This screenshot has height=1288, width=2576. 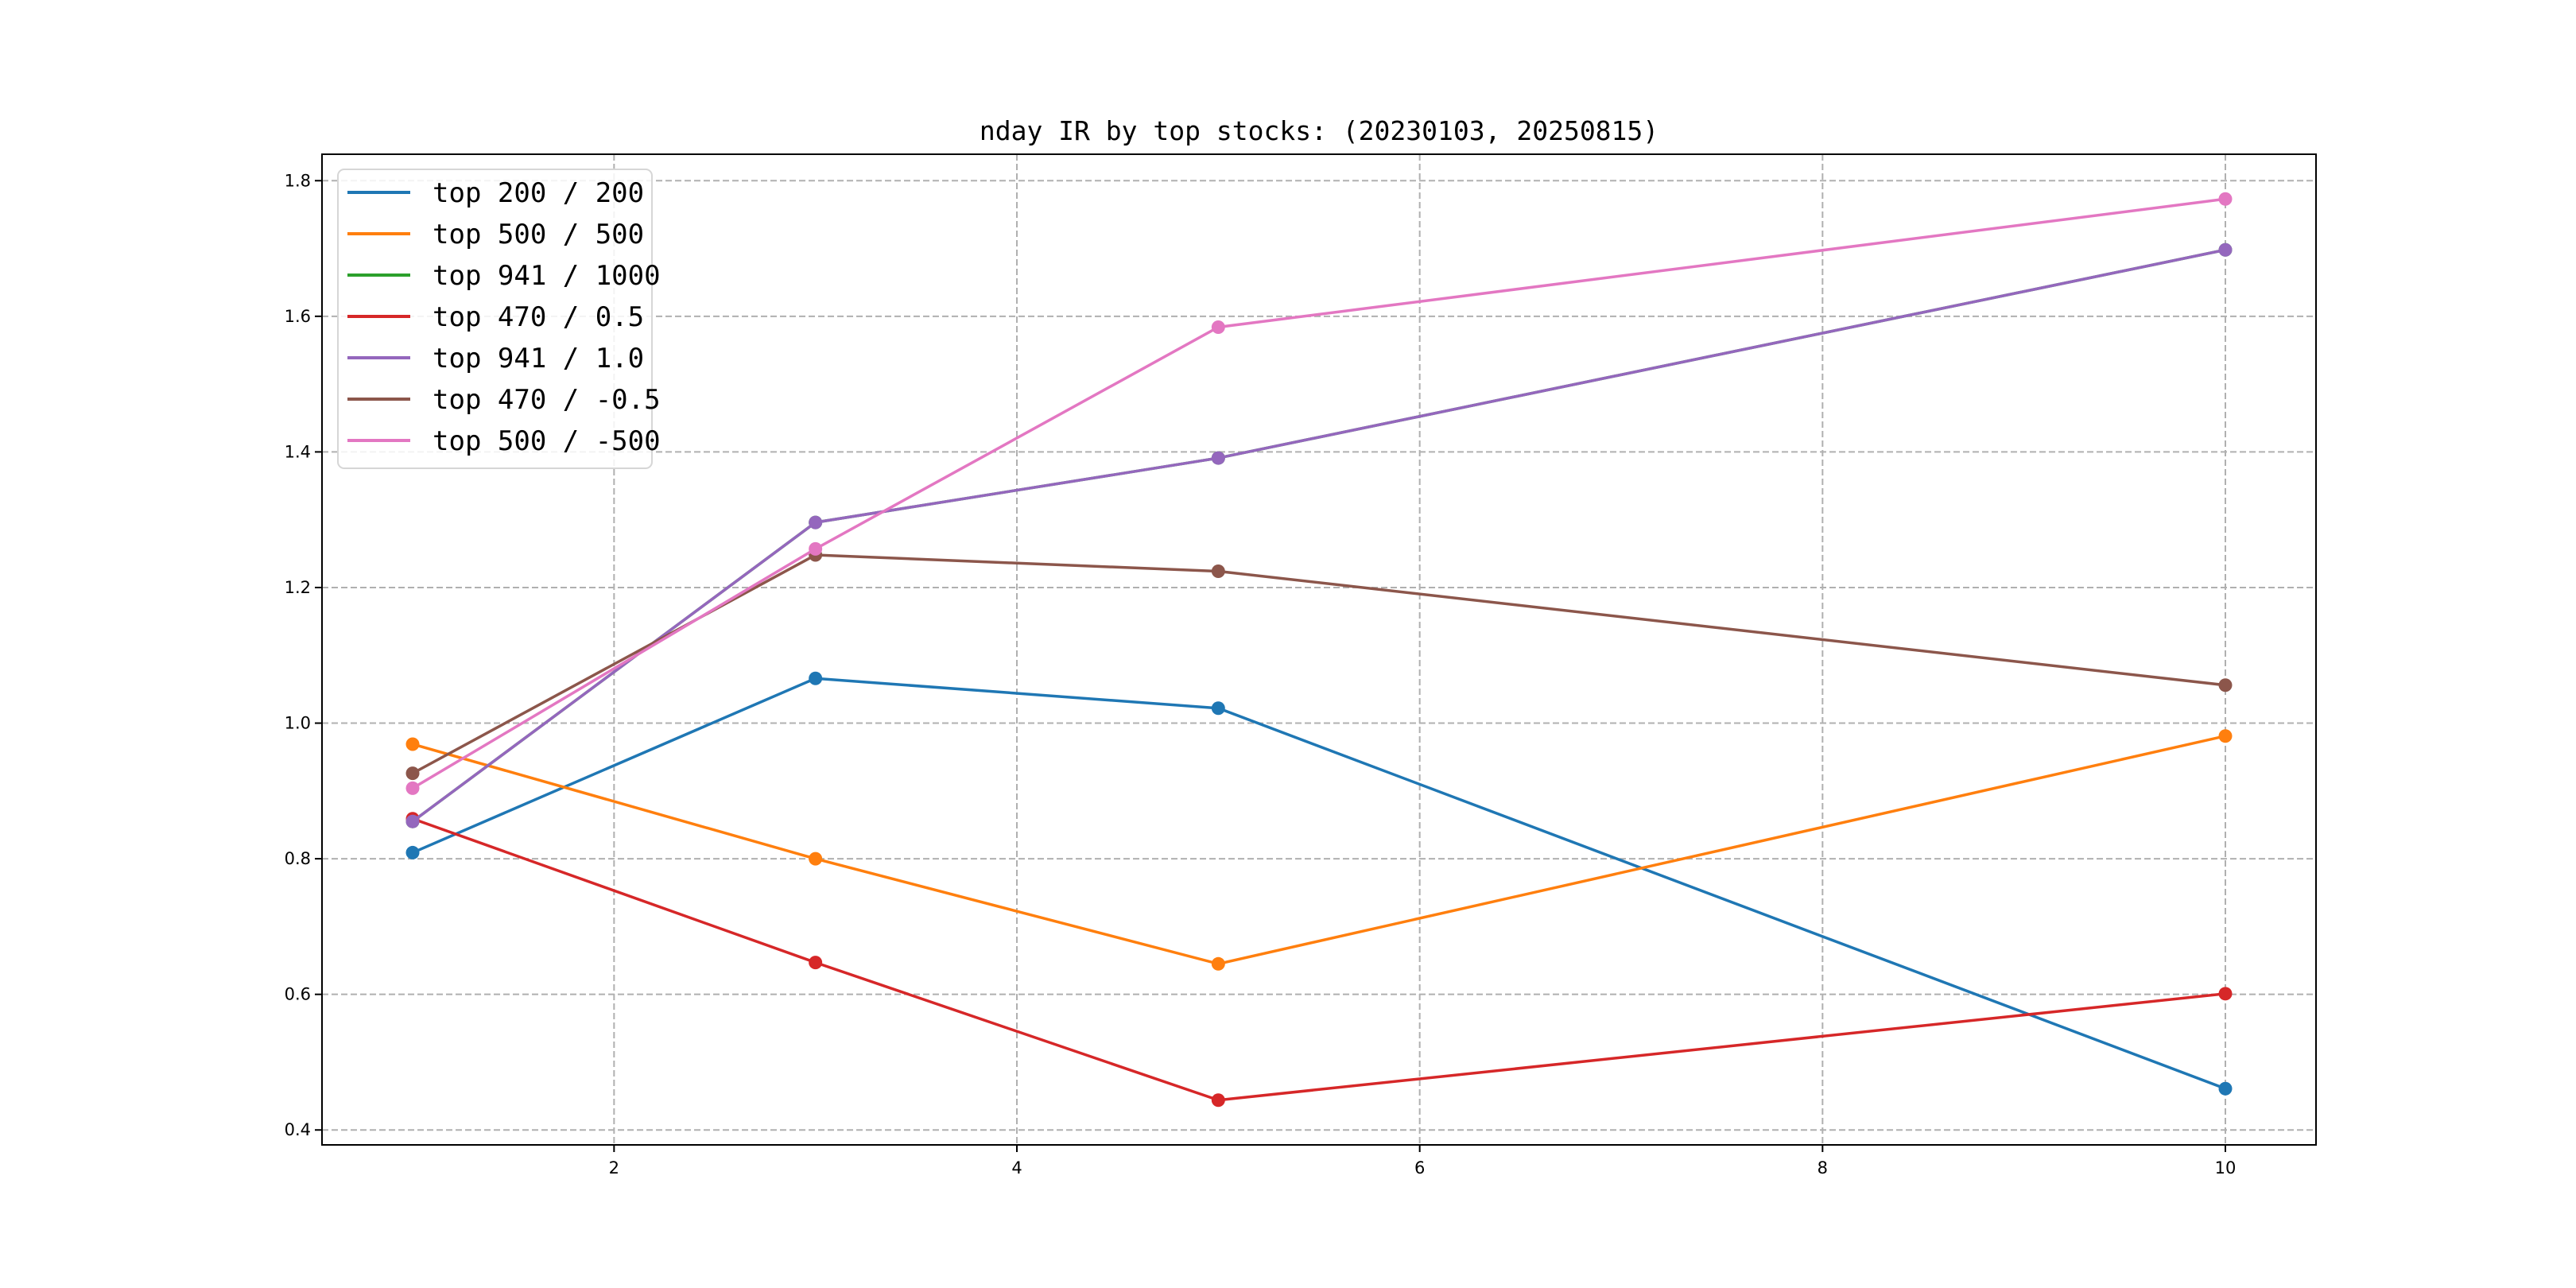 What do you see at coordinates (539, 193) in the screenshot?
I see `legend-label: top 200 / 200` at bounding box center [539, 193].